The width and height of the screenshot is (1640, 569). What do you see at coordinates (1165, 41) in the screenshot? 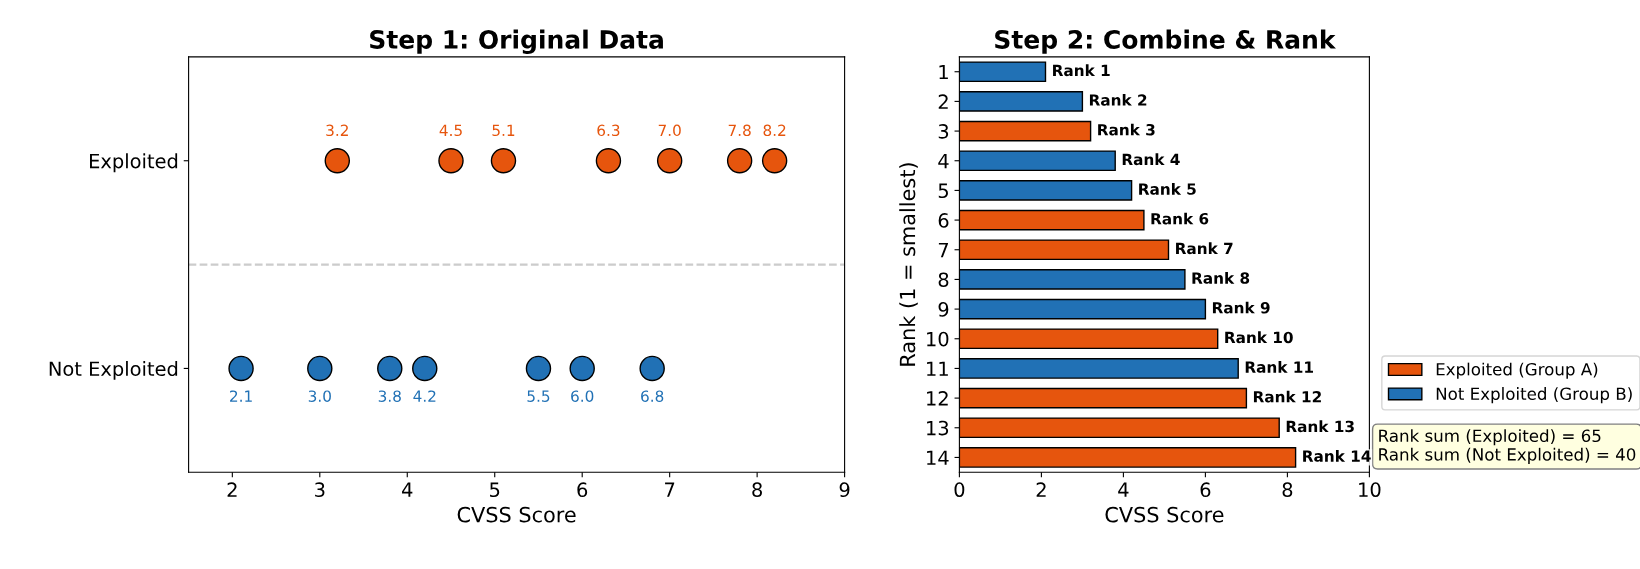
I see `chart-title: Step 2: Combine & Rank` at bounding box center [1165, 41].